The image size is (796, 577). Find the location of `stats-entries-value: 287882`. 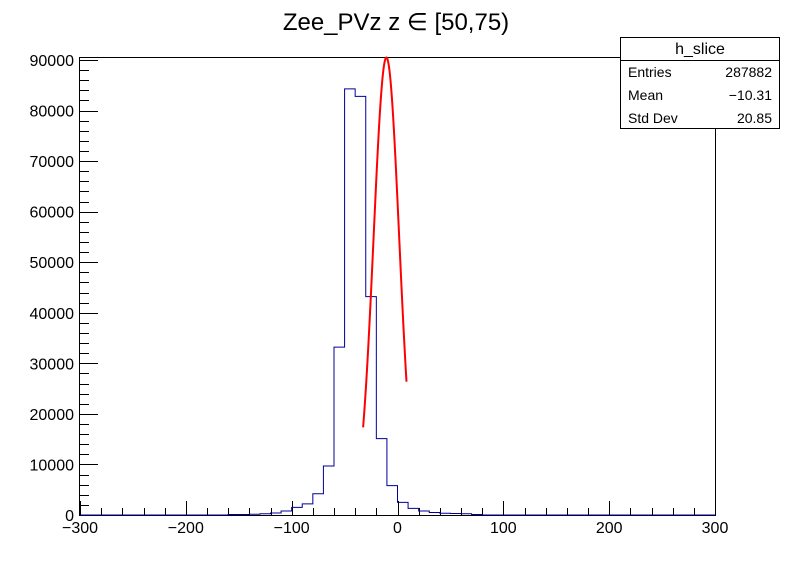

stats-entries-value: 287882 is located at coordinates (748, 72).